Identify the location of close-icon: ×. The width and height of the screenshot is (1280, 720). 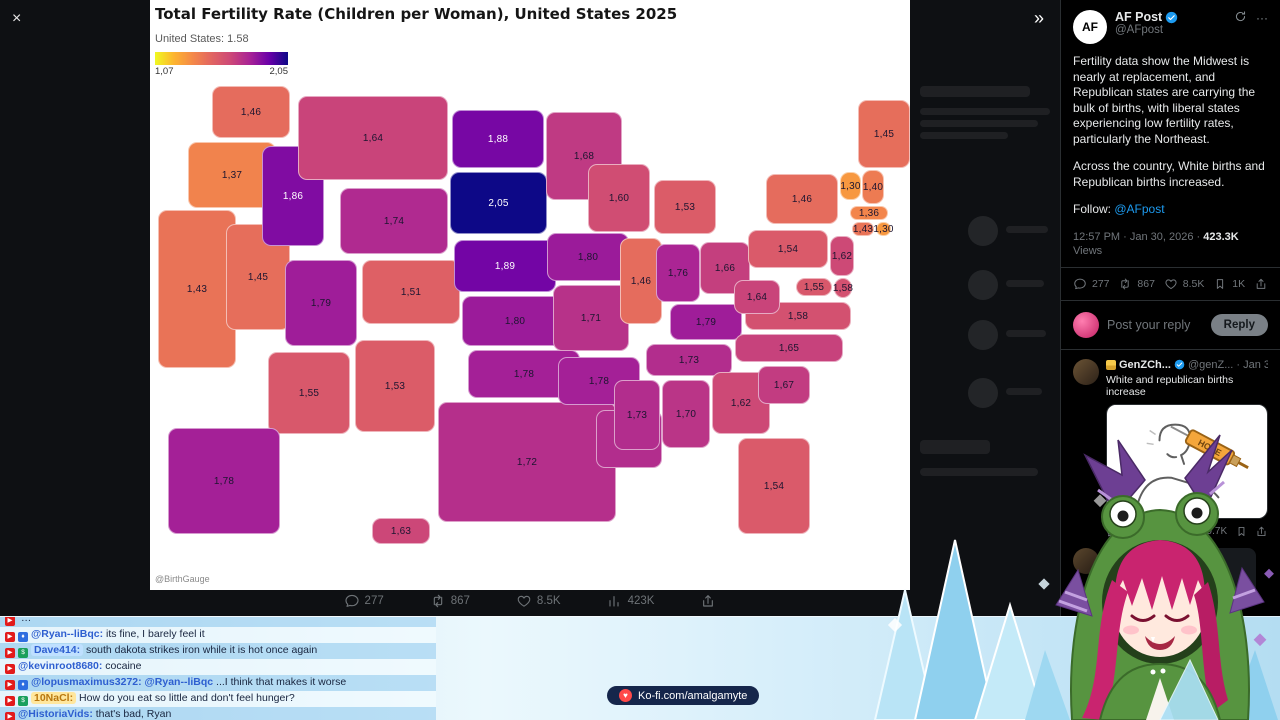
(17, 18).